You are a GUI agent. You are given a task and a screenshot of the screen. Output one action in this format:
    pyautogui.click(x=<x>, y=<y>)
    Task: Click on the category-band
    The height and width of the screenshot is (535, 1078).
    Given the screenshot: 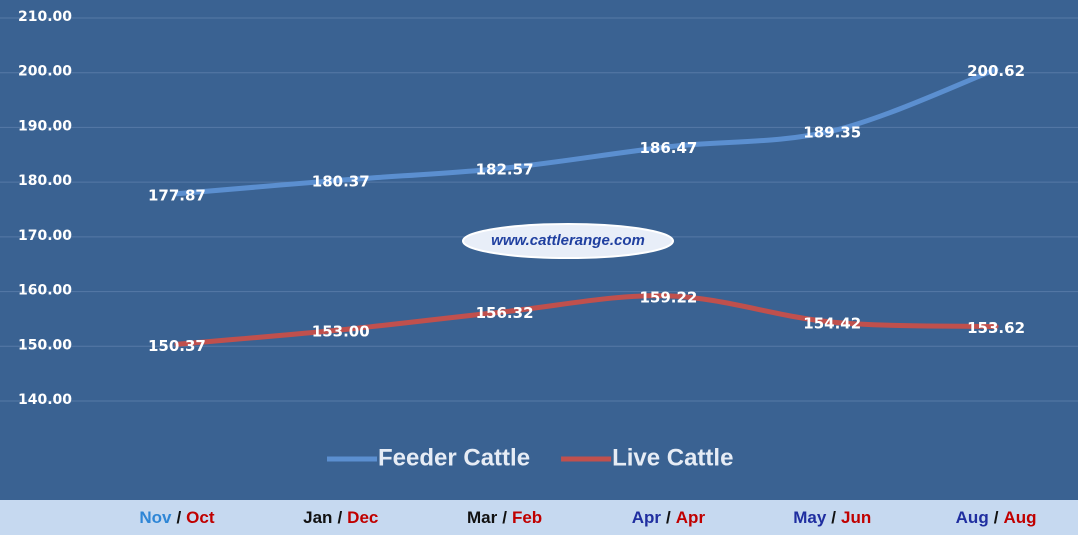 What is the action you would take?
    pyautogui.click(x=539, y=517)
    